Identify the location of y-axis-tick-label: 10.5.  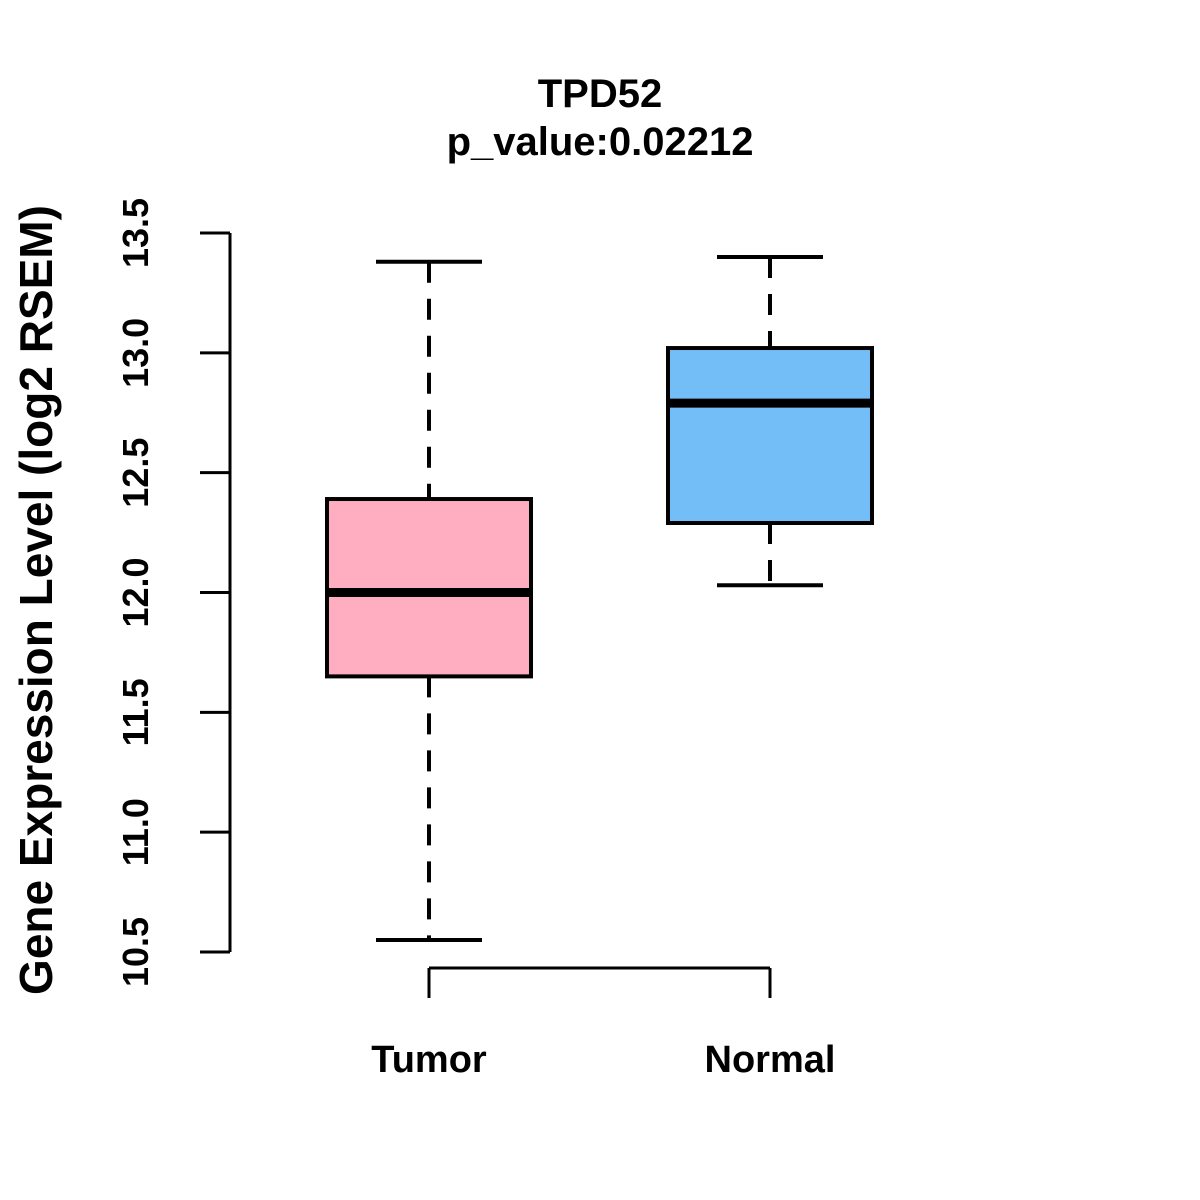
(135, 952).